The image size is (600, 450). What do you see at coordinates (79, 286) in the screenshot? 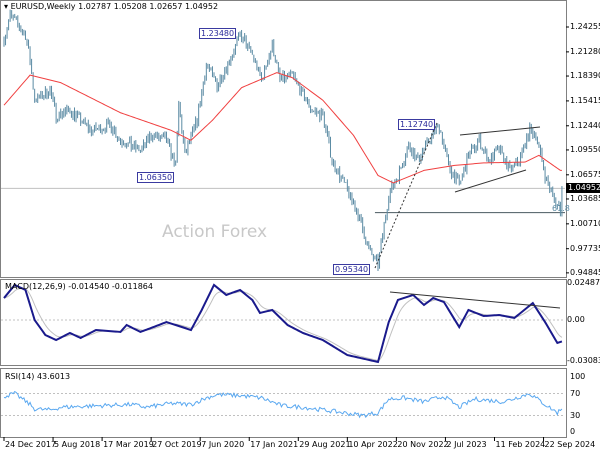
I see `macd-label: MACD(12,26,9) -0.014540 -0.011864` at bounding box center [79, 286].